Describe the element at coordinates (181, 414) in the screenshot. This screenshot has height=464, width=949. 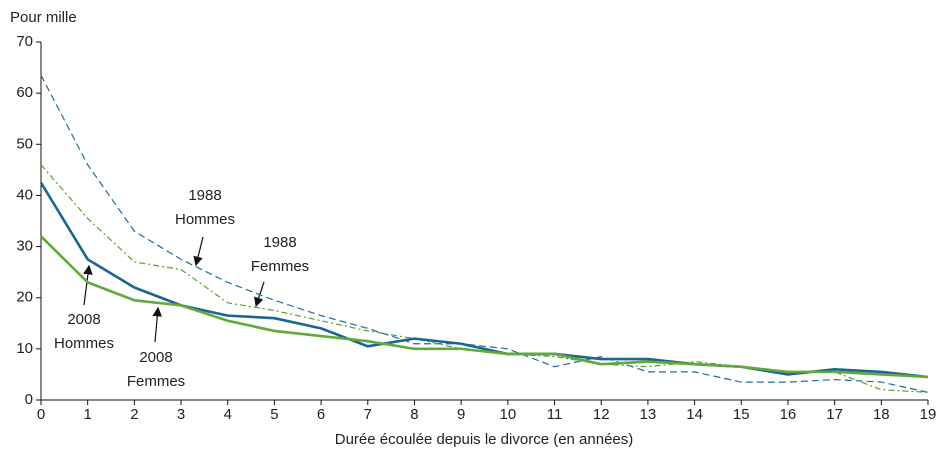
I see `x-tick-label: 3` at that location.